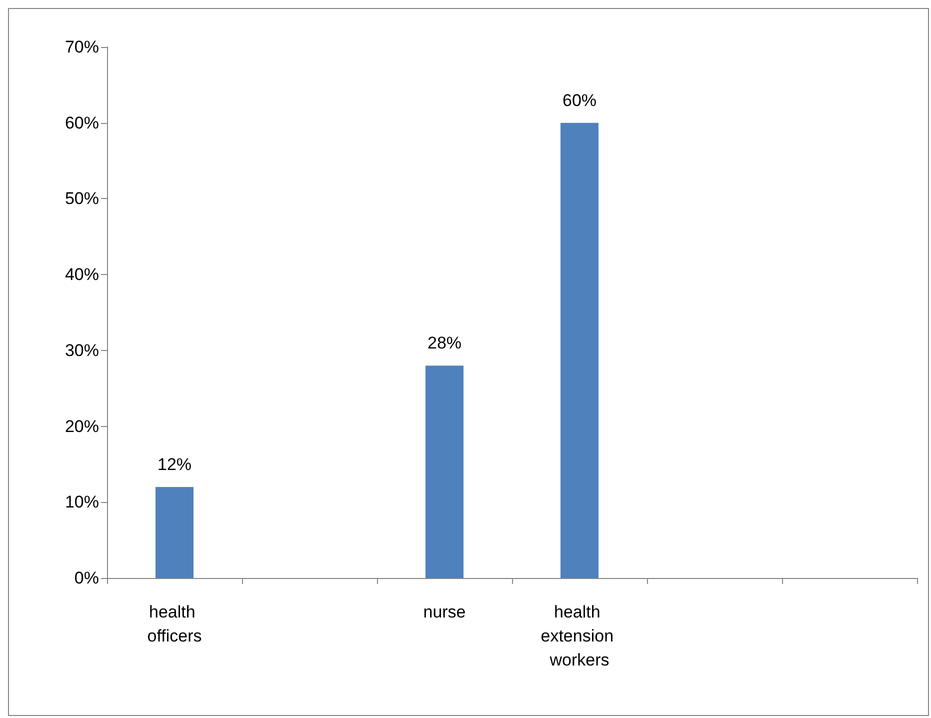  What do you see at coordinates (81, 274) in the screenshot?
I see `y-tick-label: 40%` at bounding box center [81, 274].